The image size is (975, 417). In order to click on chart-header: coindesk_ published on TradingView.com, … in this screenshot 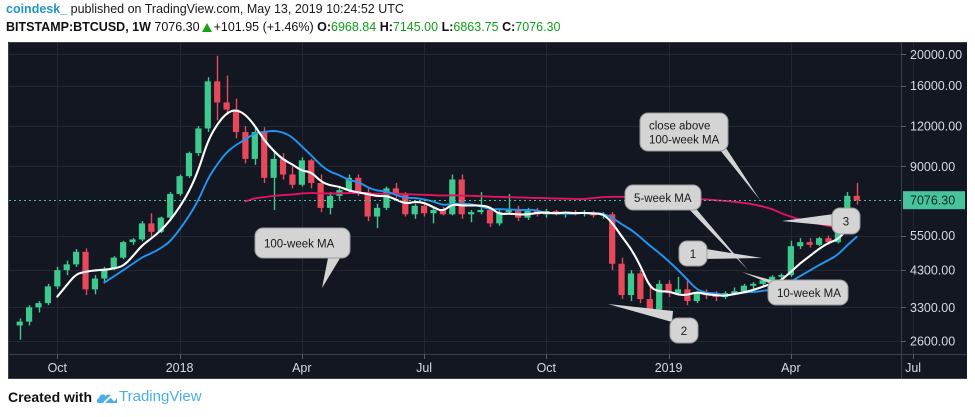, I will do `click(486, 18)`.